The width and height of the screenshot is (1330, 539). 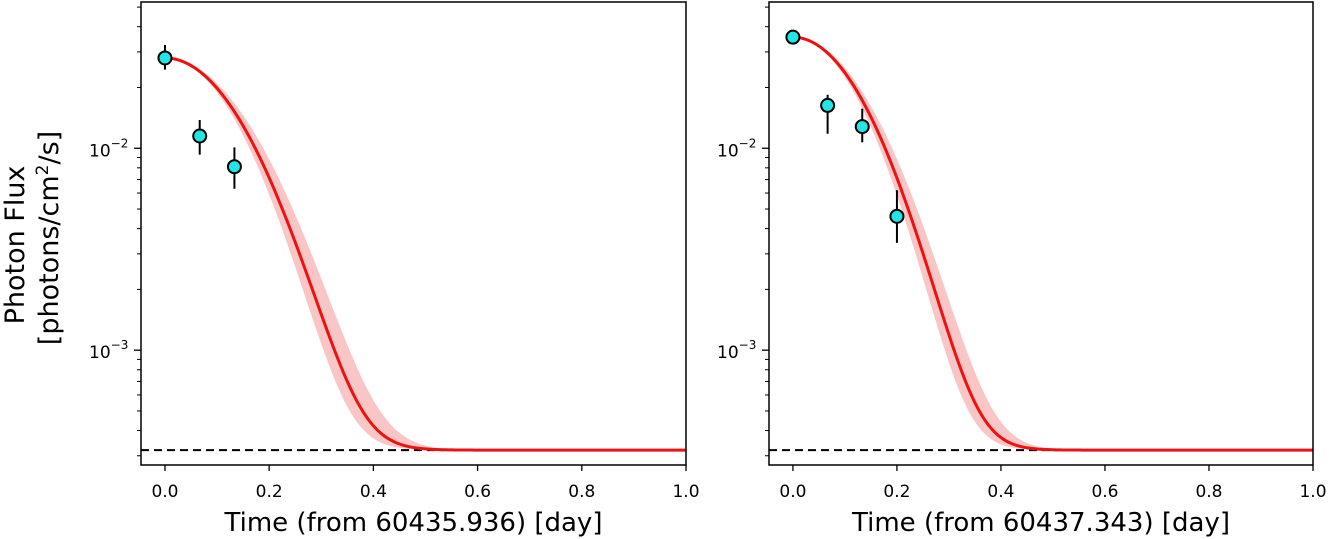 What do you see at coordinates (49, 260) in the screenshot?
I see `y-axis-label-unit-start: [photons/cm` at bounding box center [49, 260].